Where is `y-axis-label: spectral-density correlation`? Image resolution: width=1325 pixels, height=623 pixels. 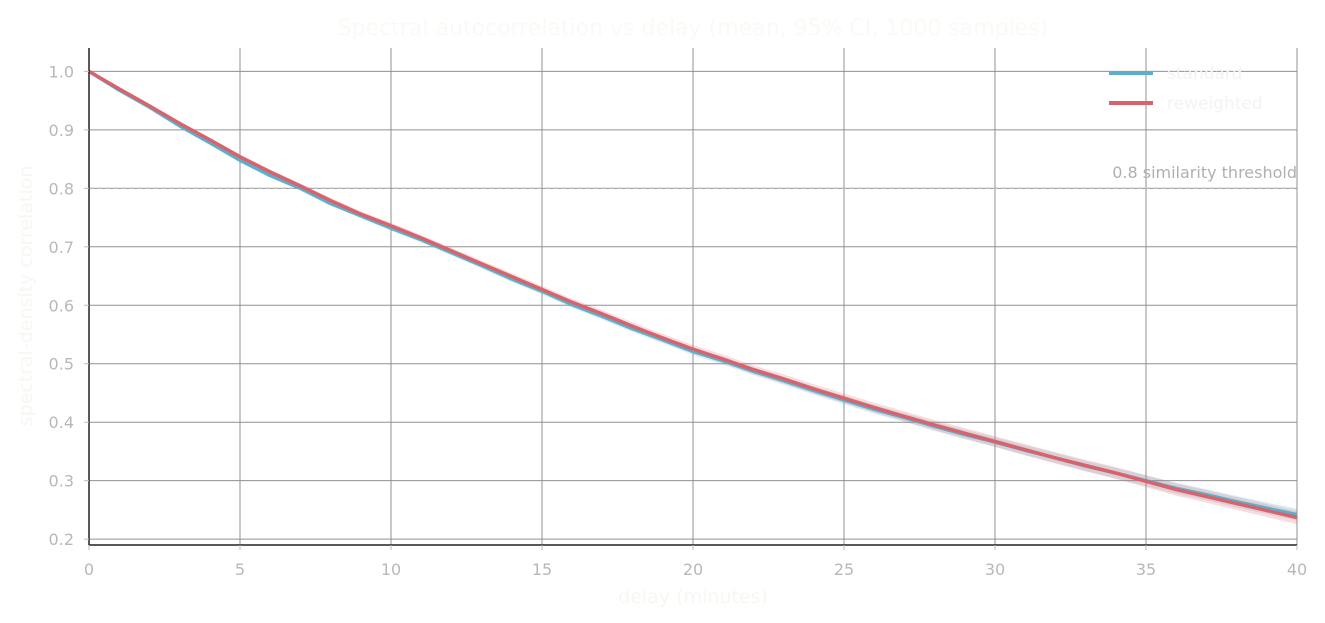 y-axis-label: spectral-density correlation is located at coordinates (26, 296).